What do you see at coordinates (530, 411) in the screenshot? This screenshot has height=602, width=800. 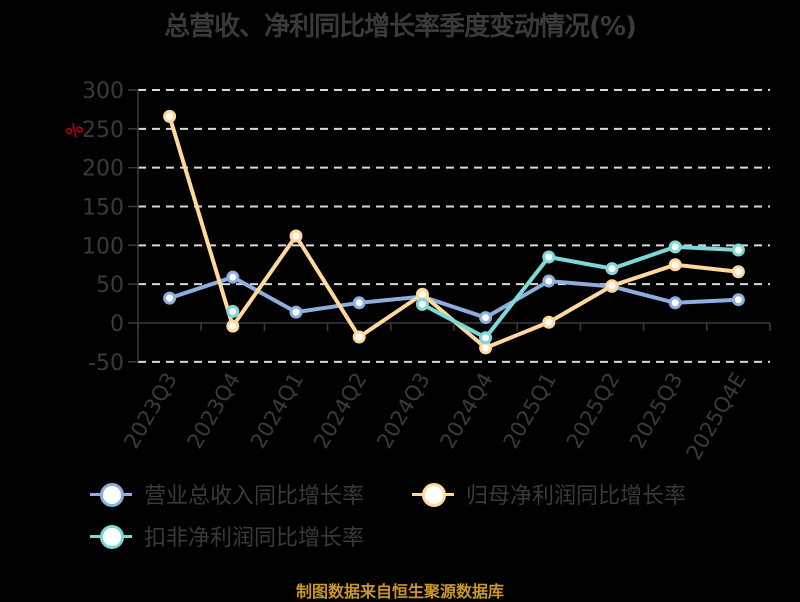 I see `x-tick-label: 2025Q1` at bounding box center [530, 411].